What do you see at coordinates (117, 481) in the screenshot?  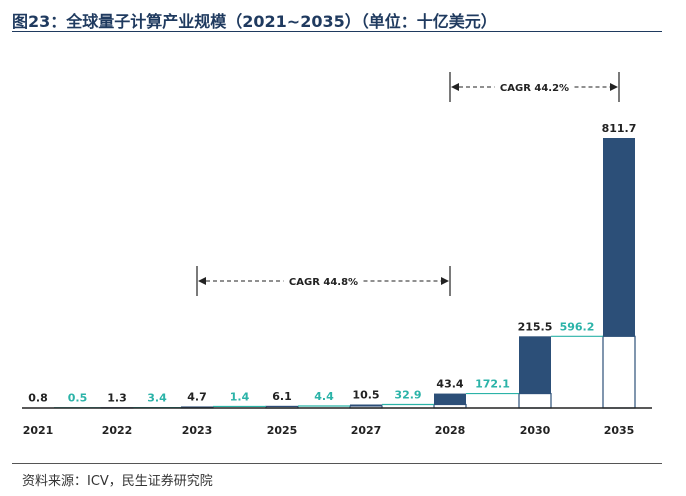 I see `source-note: 资料来源：ICV，民生证券研究院` at bounding box center [117, 481].